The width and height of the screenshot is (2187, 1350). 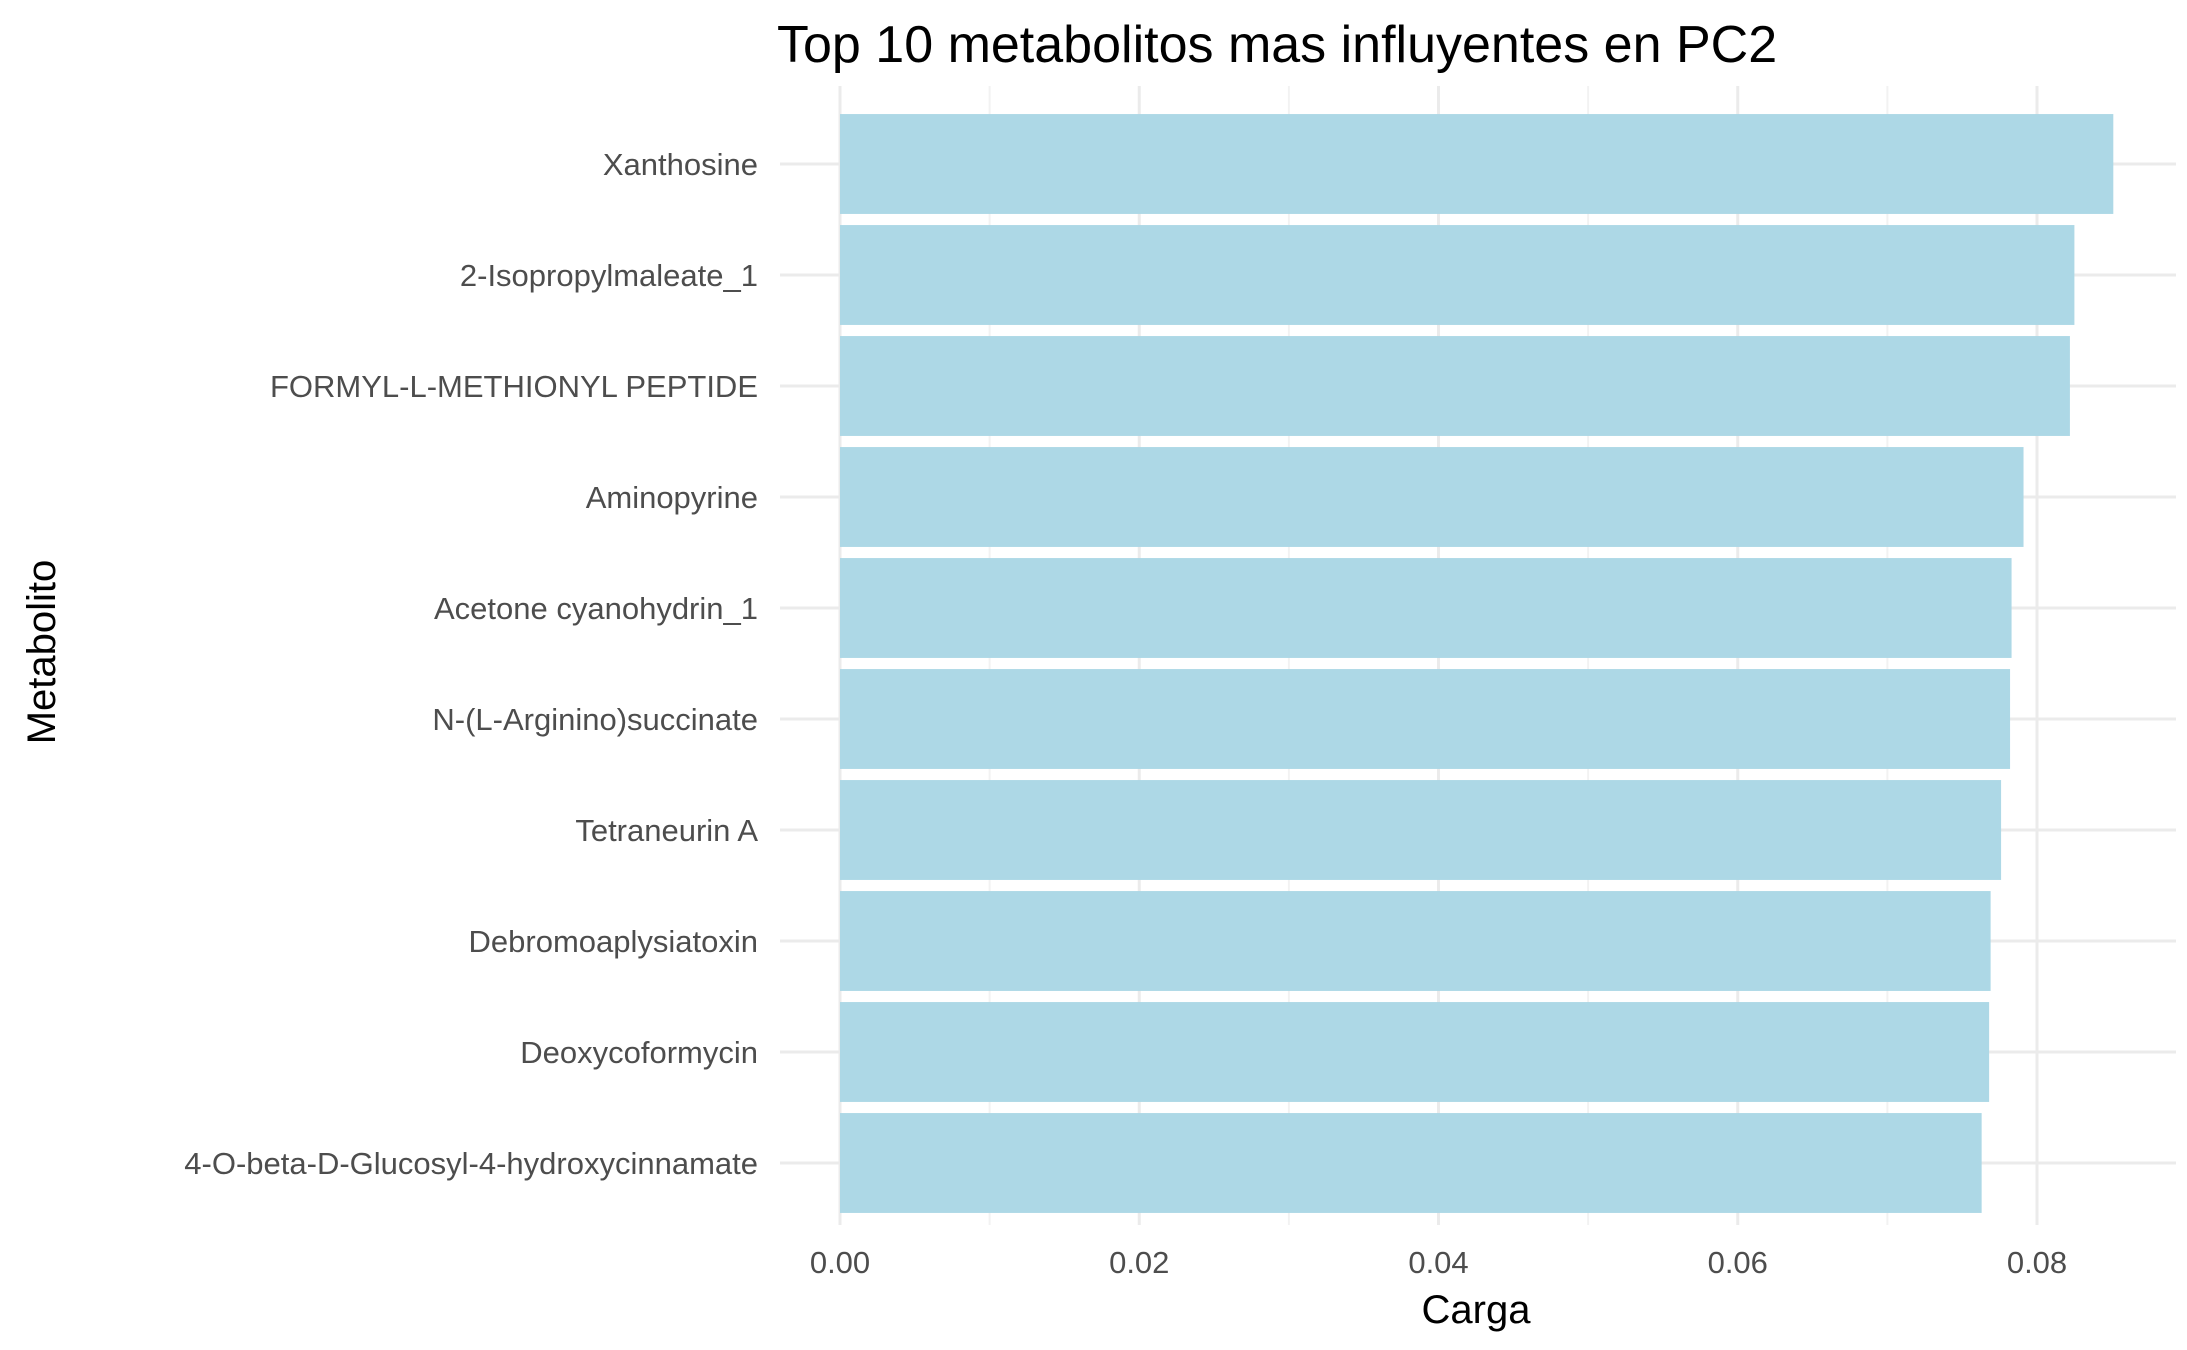 I want to click on y-tick-label: Tetraneurin A, so click(x=666, y=830).